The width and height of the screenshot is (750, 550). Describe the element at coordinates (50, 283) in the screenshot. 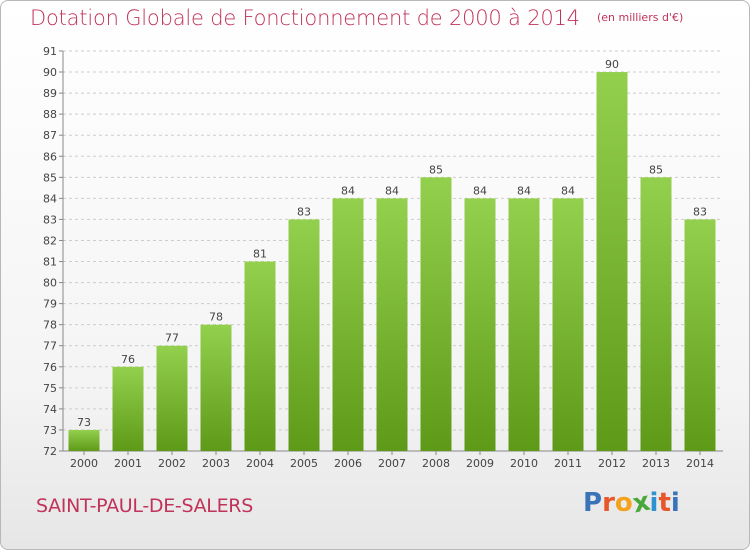

I see `y-tick-label: 80` at that location.